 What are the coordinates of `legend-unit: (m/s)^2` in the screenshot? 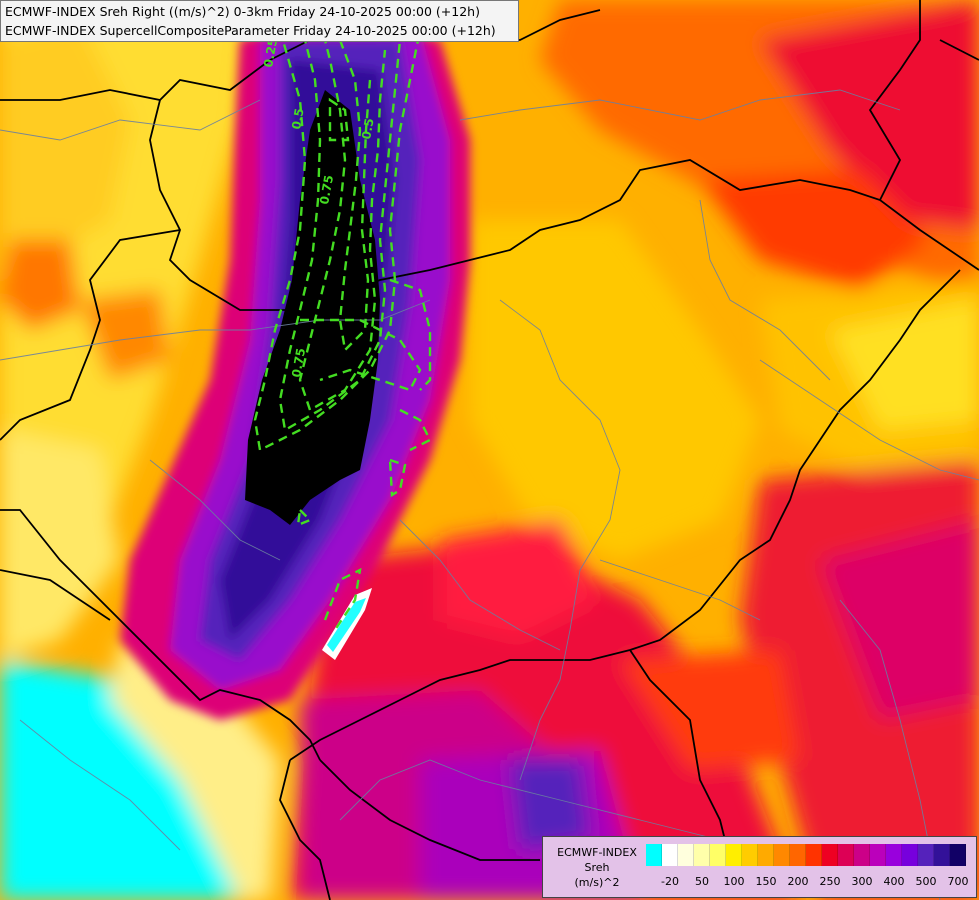 It's located at (597, 882).